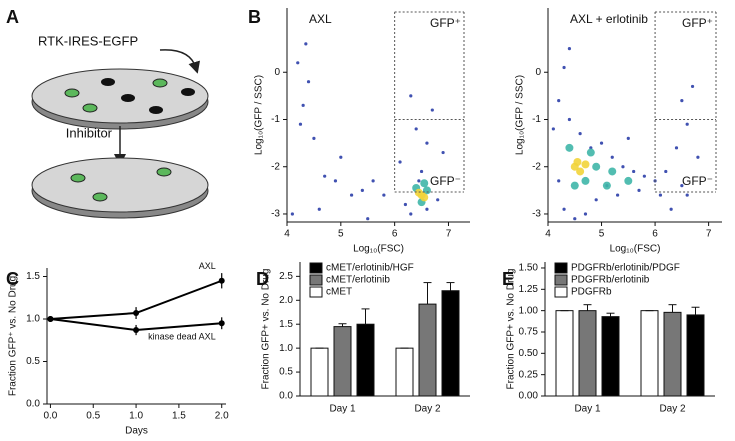 The image size is (735, 441). Describe the element at coordinates (33, 404) in the screenshot. I see `y-tick-label: 0.0` at that location.